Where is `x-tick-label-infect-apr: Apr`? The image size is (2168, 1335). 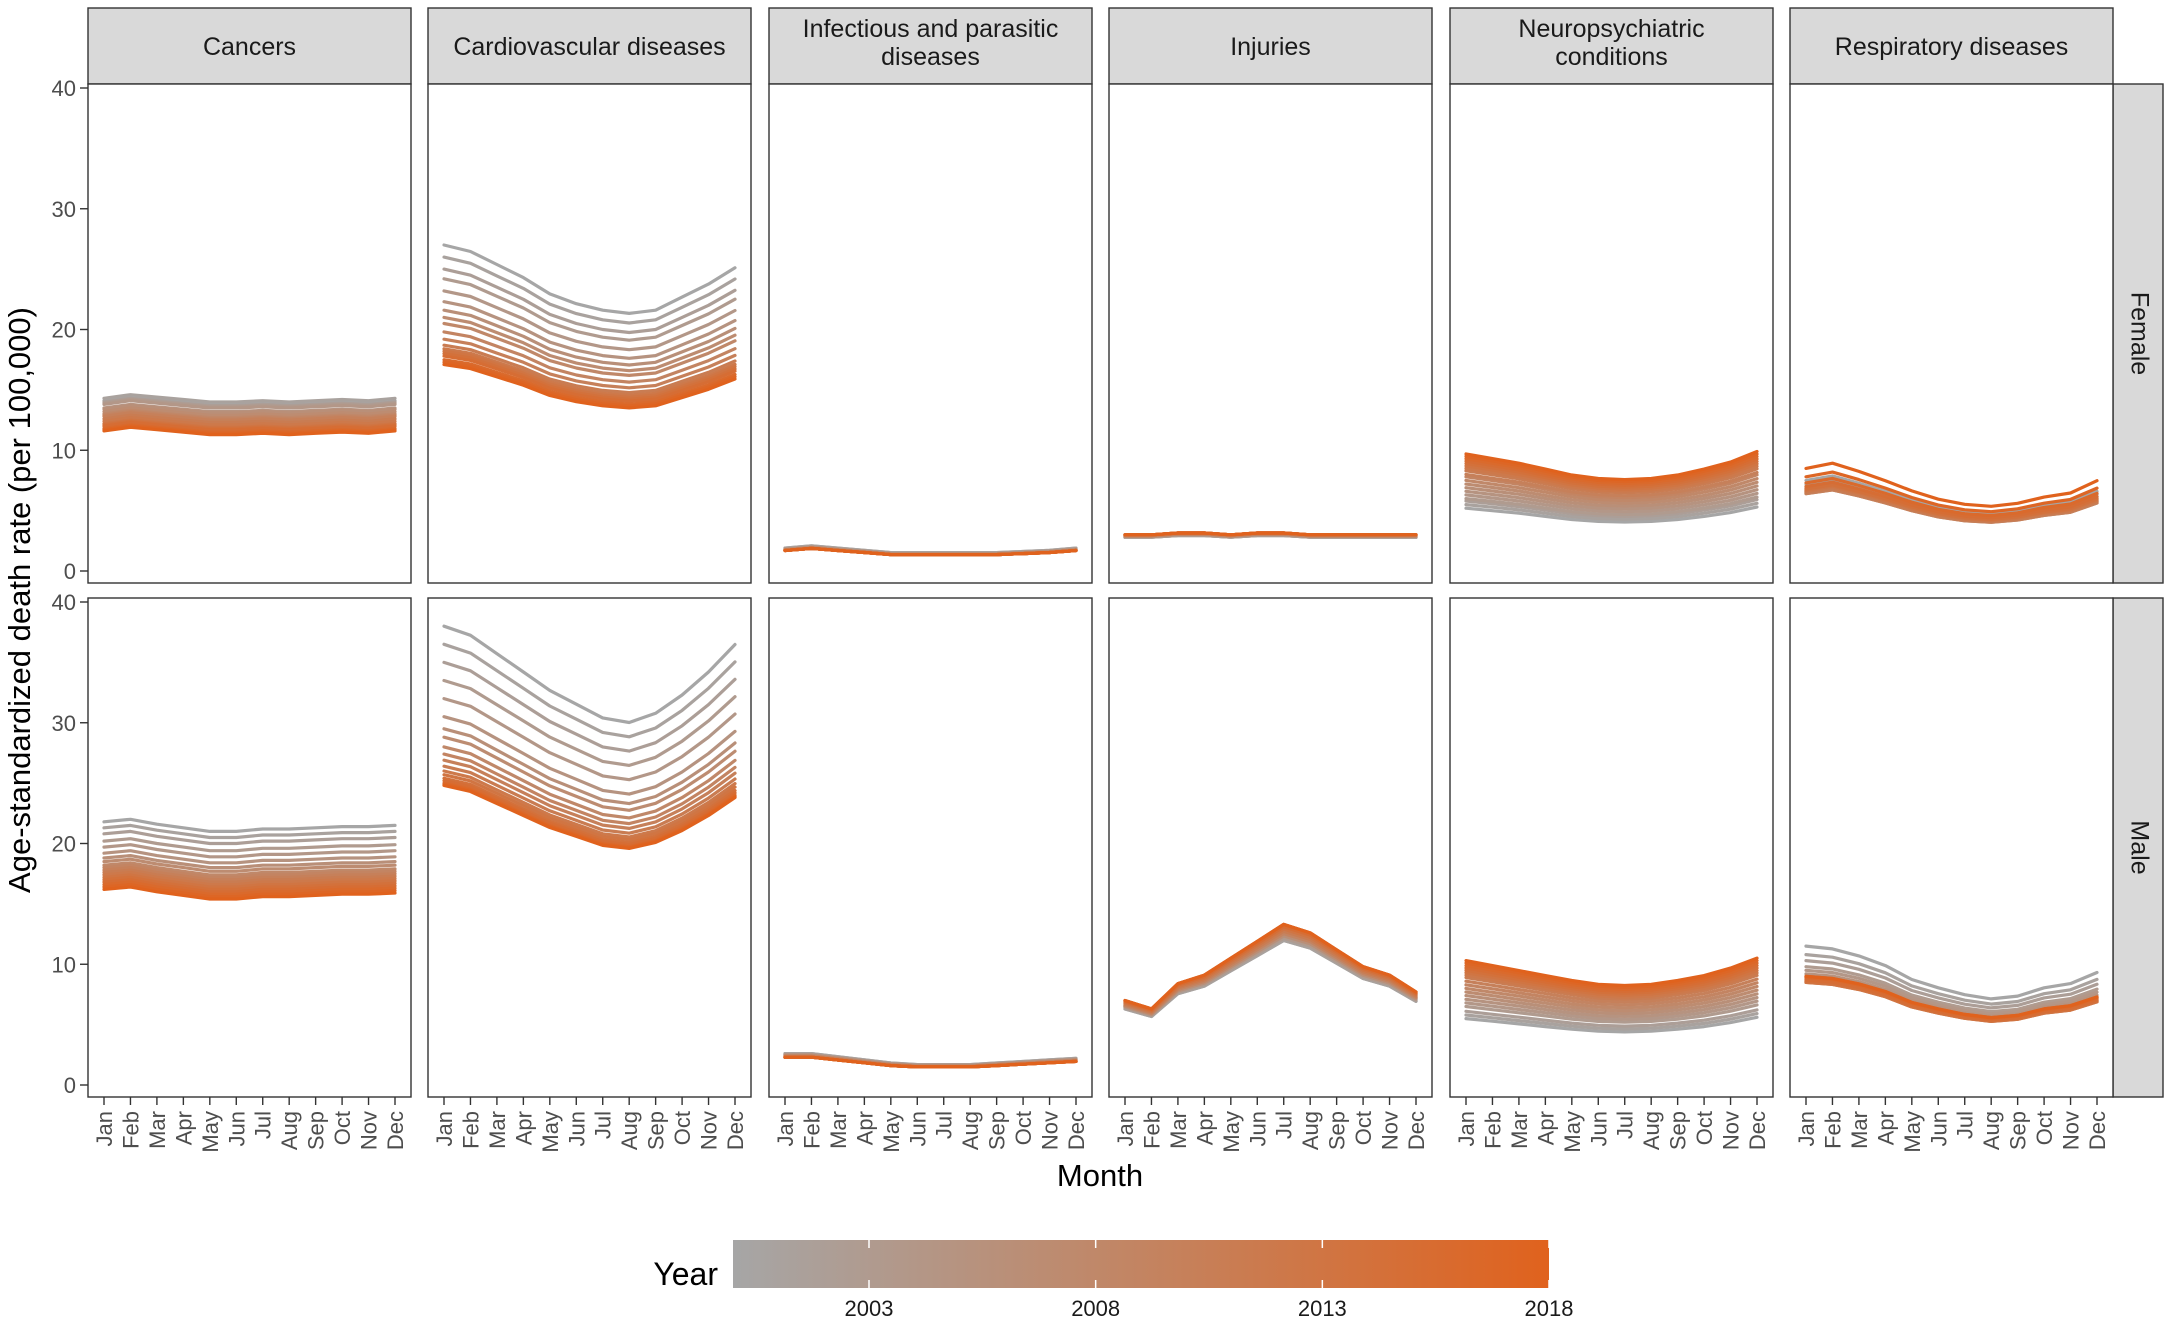
x-tick-label-infect-apr: Apr is located at coordinates (864, 1128).